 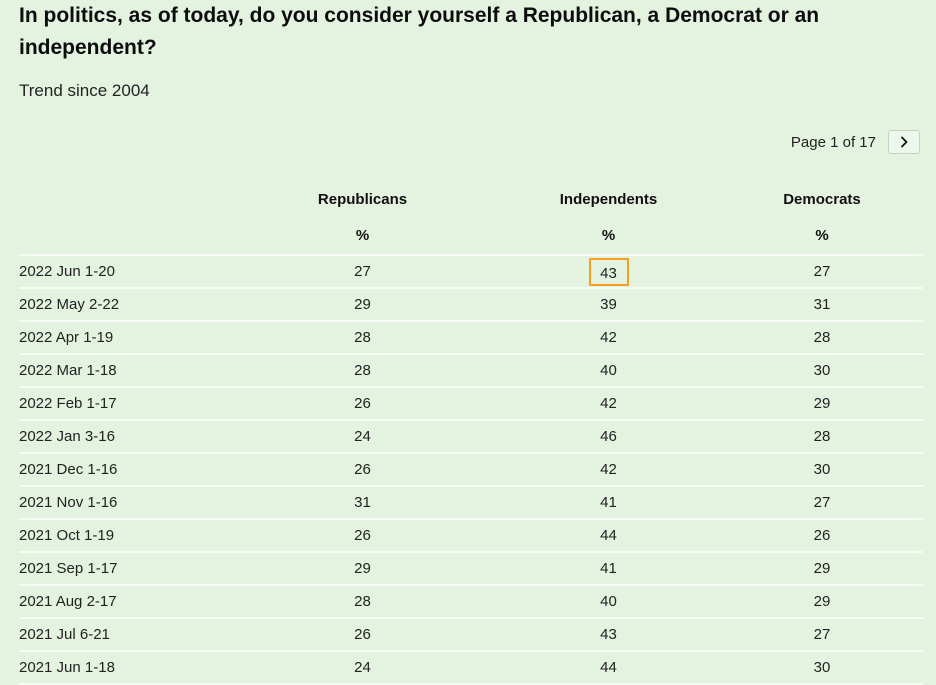 I want to click on table-row: 2021 Dec 1-16 26 42 30, so click(x=471, y=470).